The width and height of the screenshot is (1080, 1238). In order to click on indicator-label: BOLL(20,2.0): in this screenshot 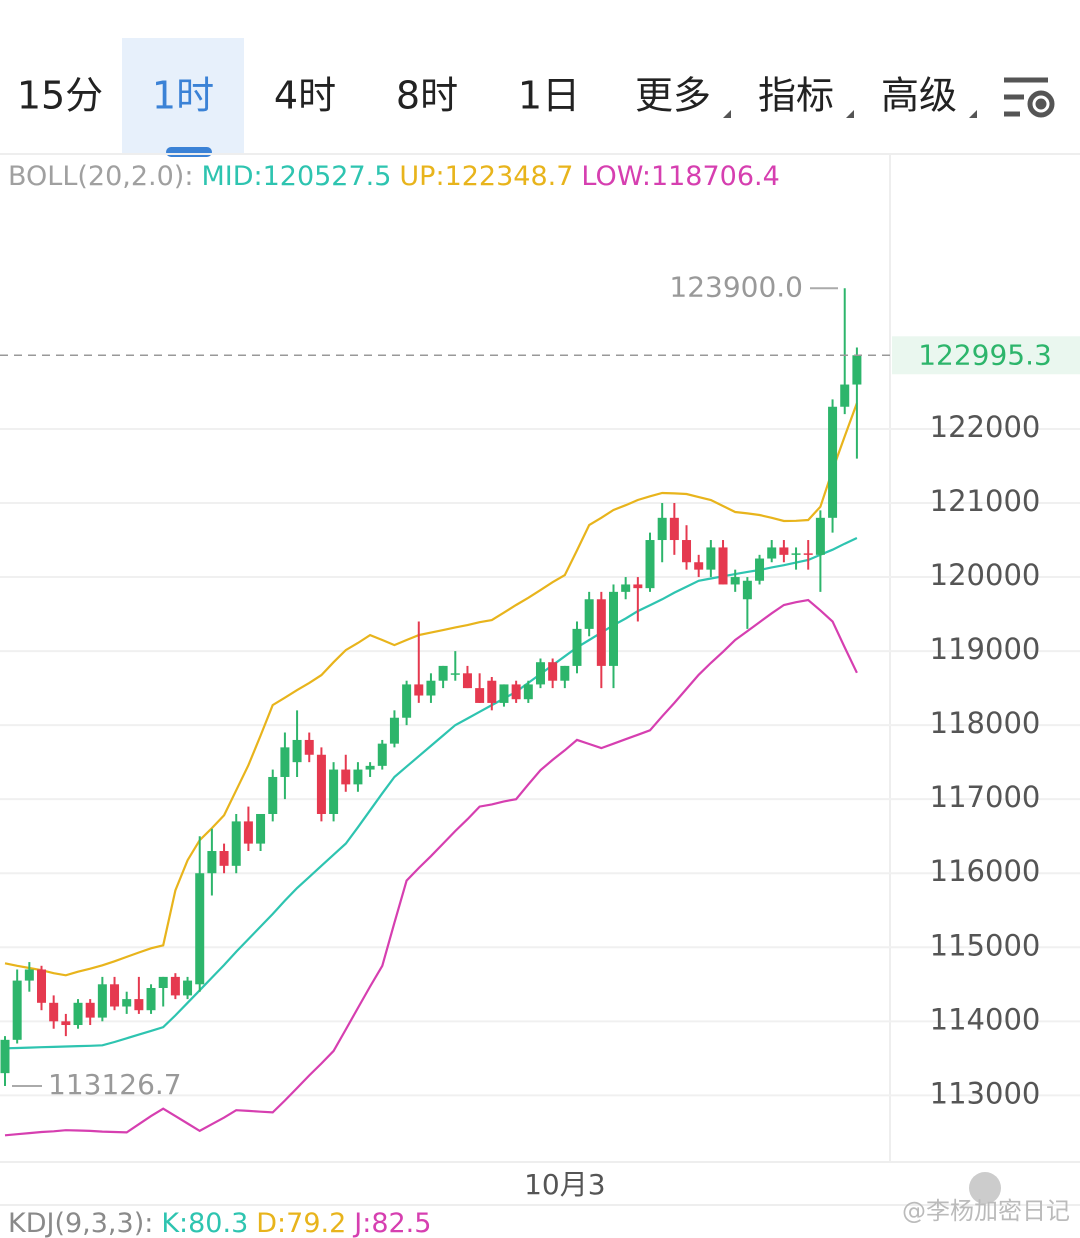, I will do `click(100, 176)`.